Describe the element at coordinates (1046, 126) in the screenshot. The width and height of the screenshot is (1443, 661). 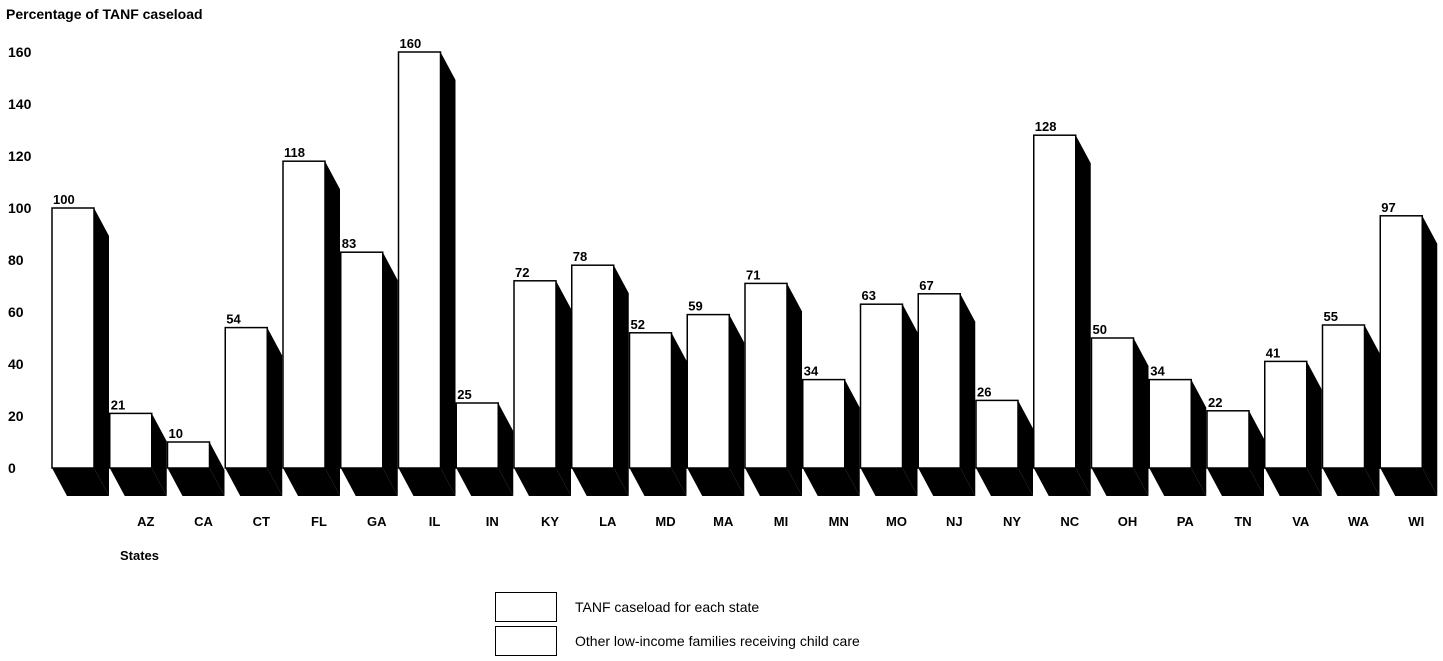
I see `data-label-nc: 128` at that location.